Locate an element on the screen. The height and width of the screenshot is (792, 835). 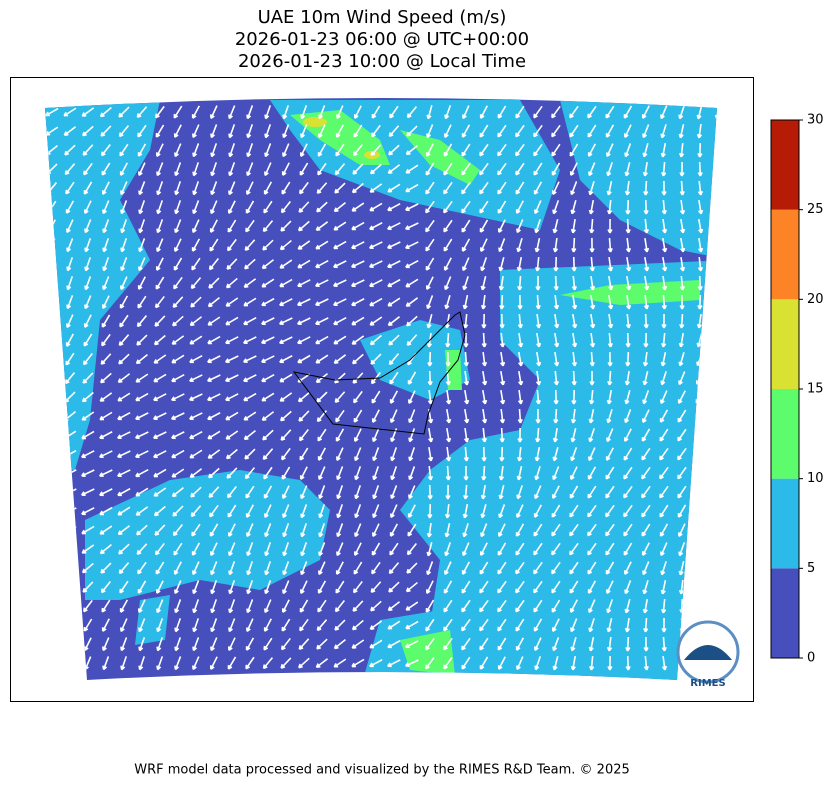
colorbar: 0 5 10 15 20 25 30 is located at coordinates (797, 389).